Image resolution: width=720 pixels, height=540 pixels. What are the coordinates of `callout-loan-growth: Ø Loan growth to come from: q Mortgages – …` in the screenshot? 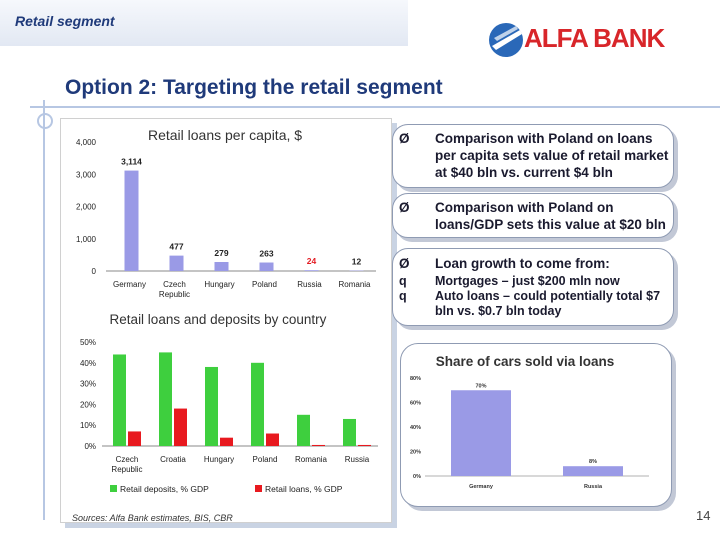 It's located at (533, 287).